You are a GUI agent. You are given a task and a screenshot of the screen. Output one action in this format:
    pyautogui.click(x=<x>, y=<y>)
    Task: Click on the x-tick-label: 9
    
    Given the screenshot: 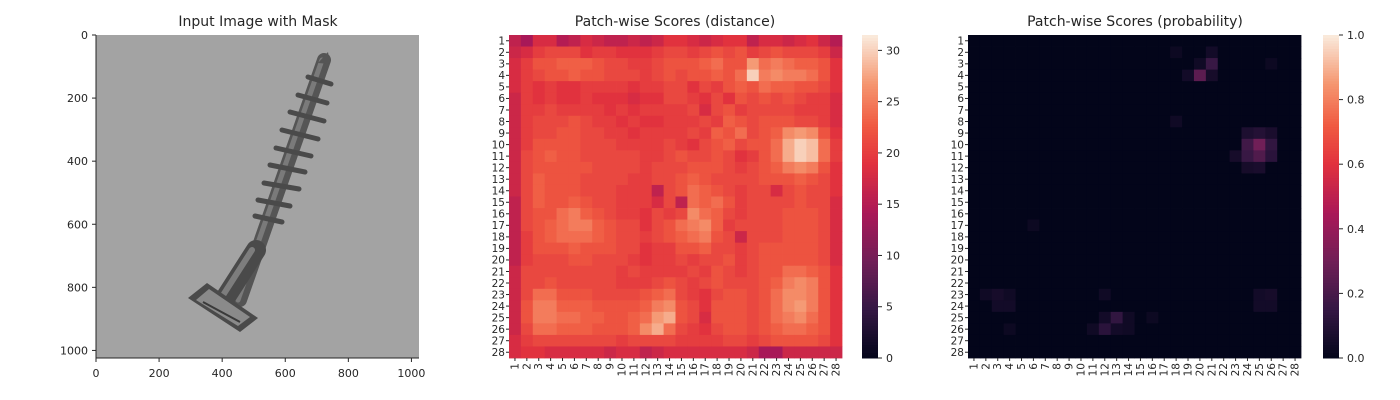 What is the action you would take?
    pyautogui.click(x=611, y=366)
    